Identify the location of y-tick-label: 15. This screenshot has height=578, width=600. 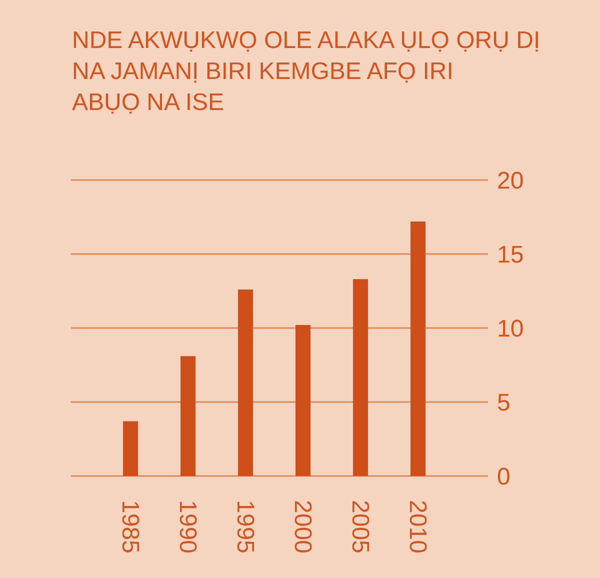
(510, 255).